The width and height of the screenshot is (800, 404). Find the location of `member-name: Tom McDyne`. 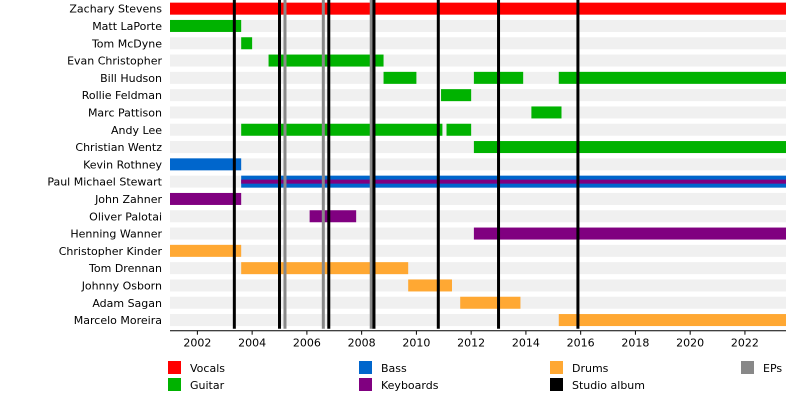

member-name: Tom McDyne is located at coordinates (126, 43).